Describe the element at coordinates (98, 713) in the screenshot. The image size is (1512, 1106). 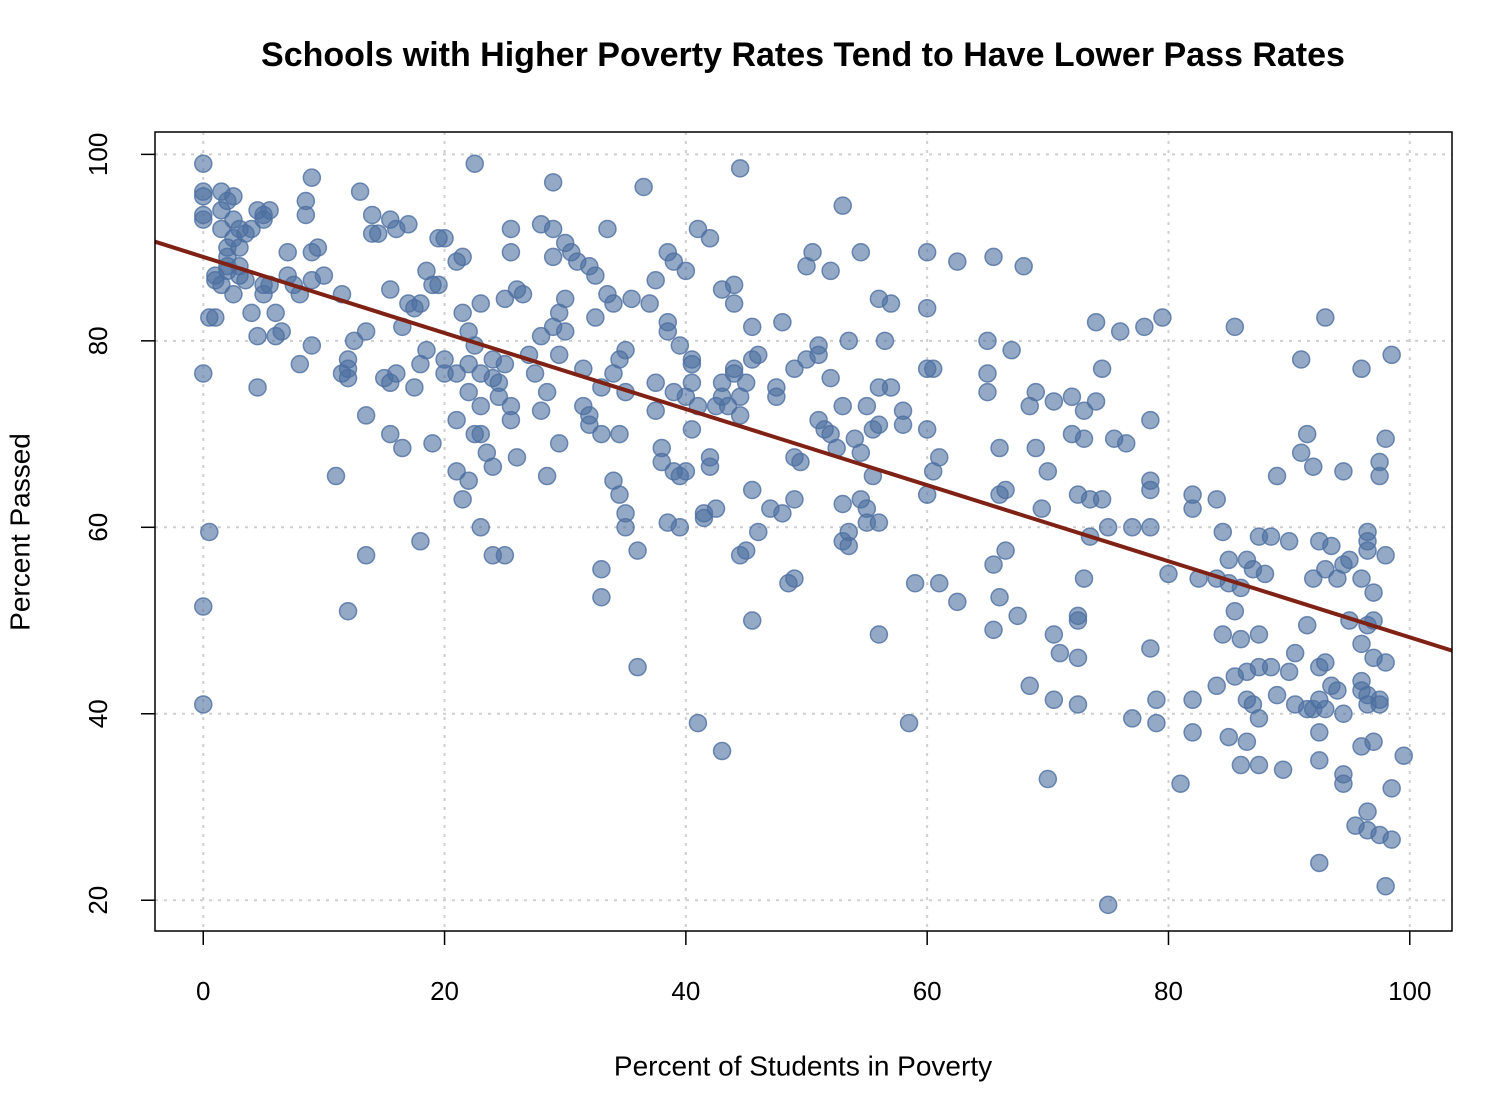
I see `y-tick-label: 40` at that location.